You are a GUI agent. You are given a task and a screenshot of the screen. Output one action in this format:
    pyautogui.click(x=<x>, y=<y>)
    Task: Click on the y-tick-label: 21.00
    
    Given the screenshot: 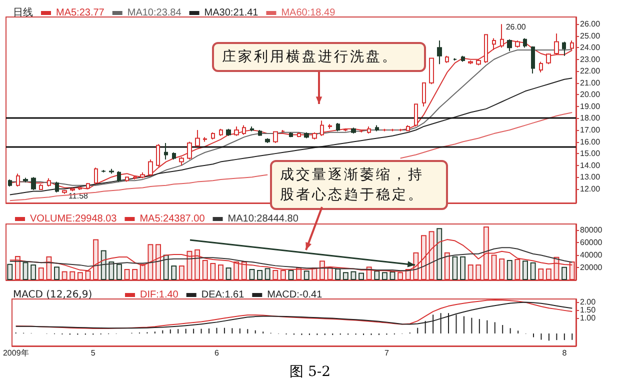 What is the action you would take?
    pyautogui.click(x=590, y=83)
    